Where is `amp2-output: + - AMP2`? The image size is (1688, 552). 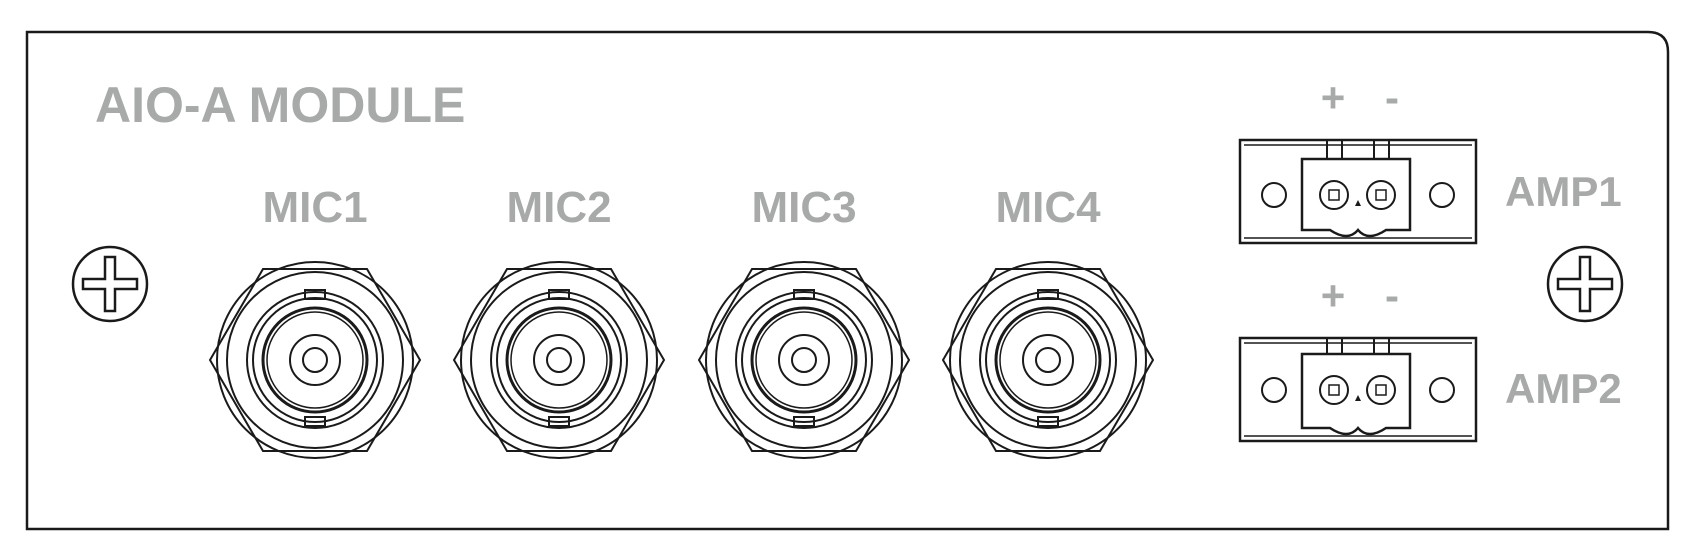
amp2-output: + - AMP2 is located at coordinates (1430, 357).